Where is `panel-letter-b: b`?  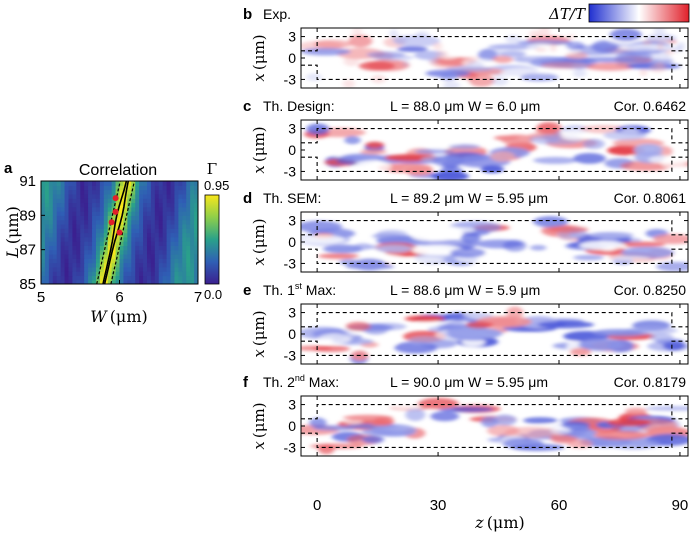 panel-letter-b: b is located at coordinates (247, 14).